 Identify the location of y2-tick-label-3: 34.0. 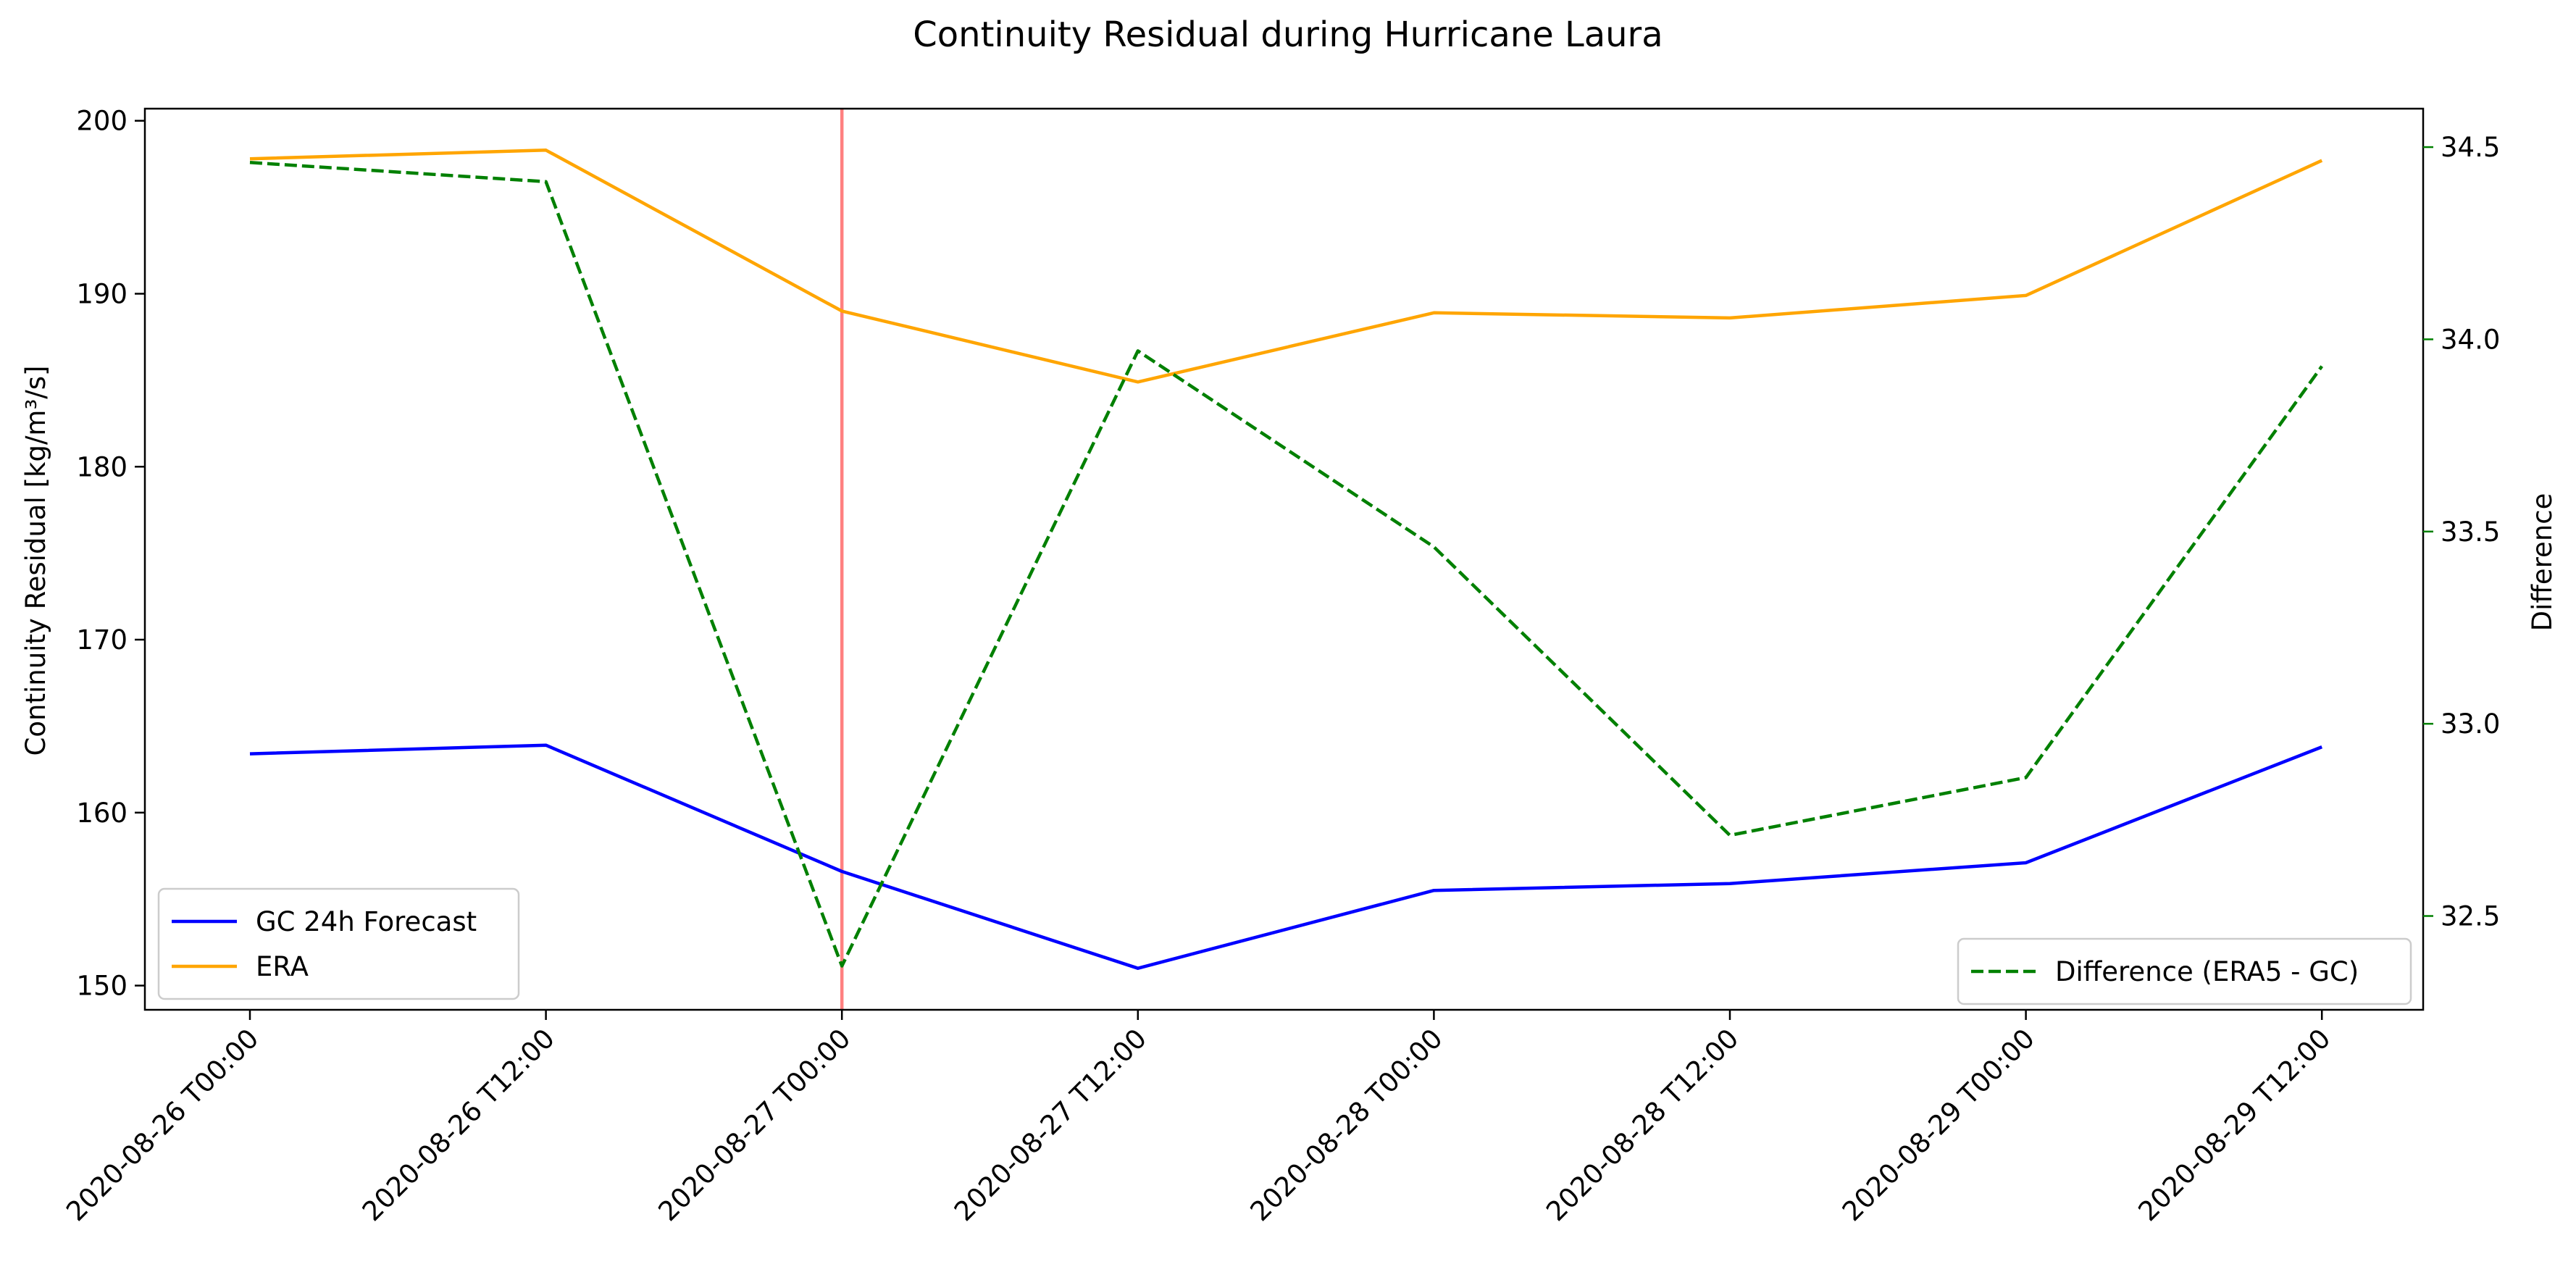
(2470, 339).